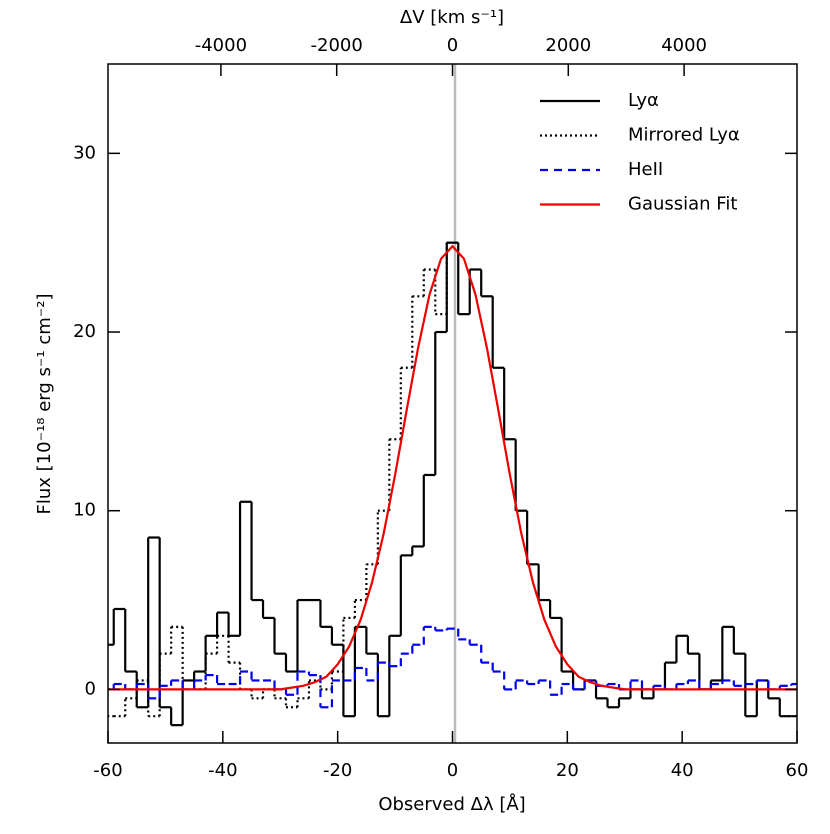  What do you see at coordinates (44, 403) in the screenshot?
I see `y-axis-label: Flux [10⁻¹⁸ erg s⁻¹ cm⁻²]` at bounding box center [44, 403].